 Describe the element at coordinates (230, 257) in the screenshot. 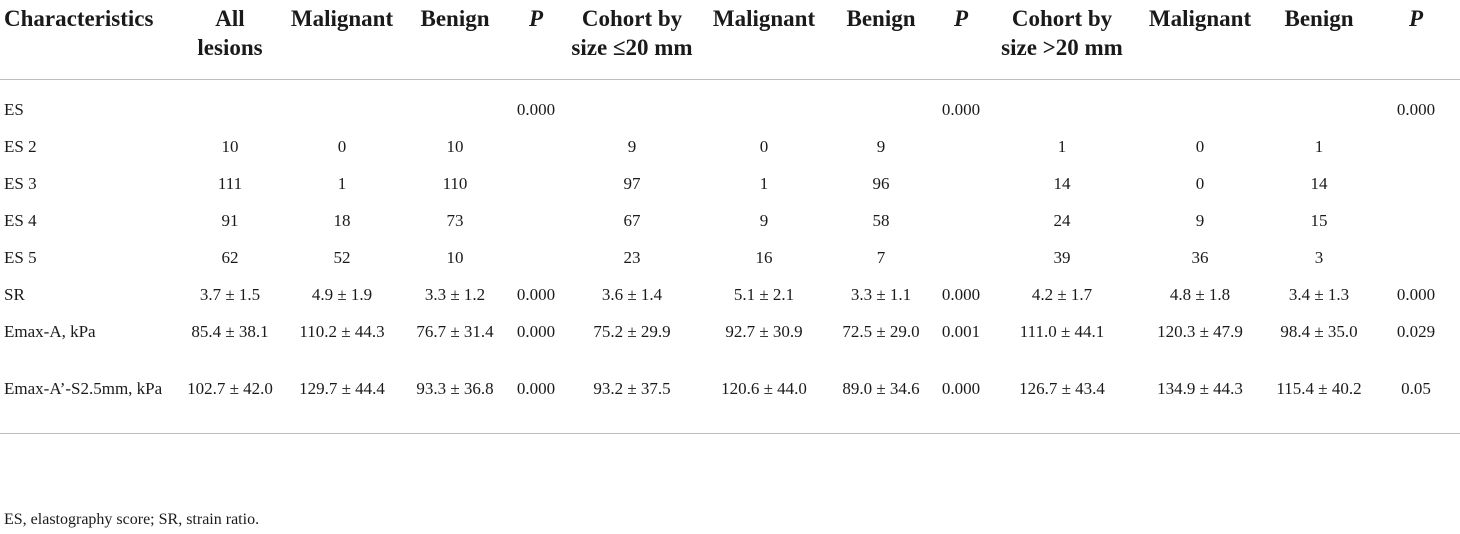

I see `table-cell: 62` at that location.